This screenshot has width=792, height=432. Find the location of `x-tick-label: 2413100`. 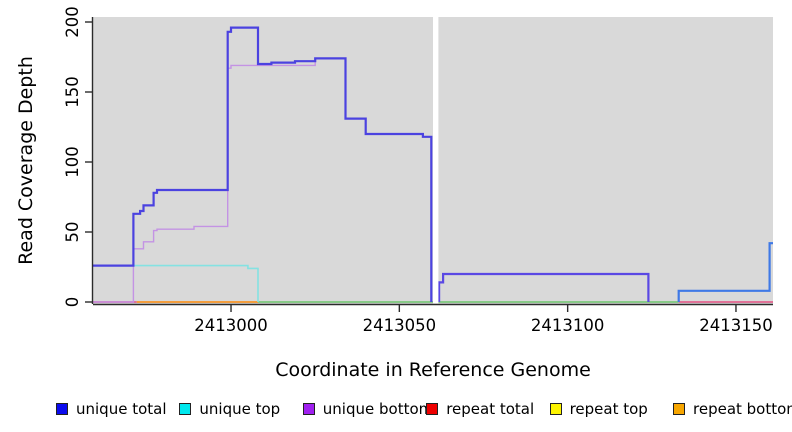

x-tick-label: 2413100 is located at coordinates (568, 325).